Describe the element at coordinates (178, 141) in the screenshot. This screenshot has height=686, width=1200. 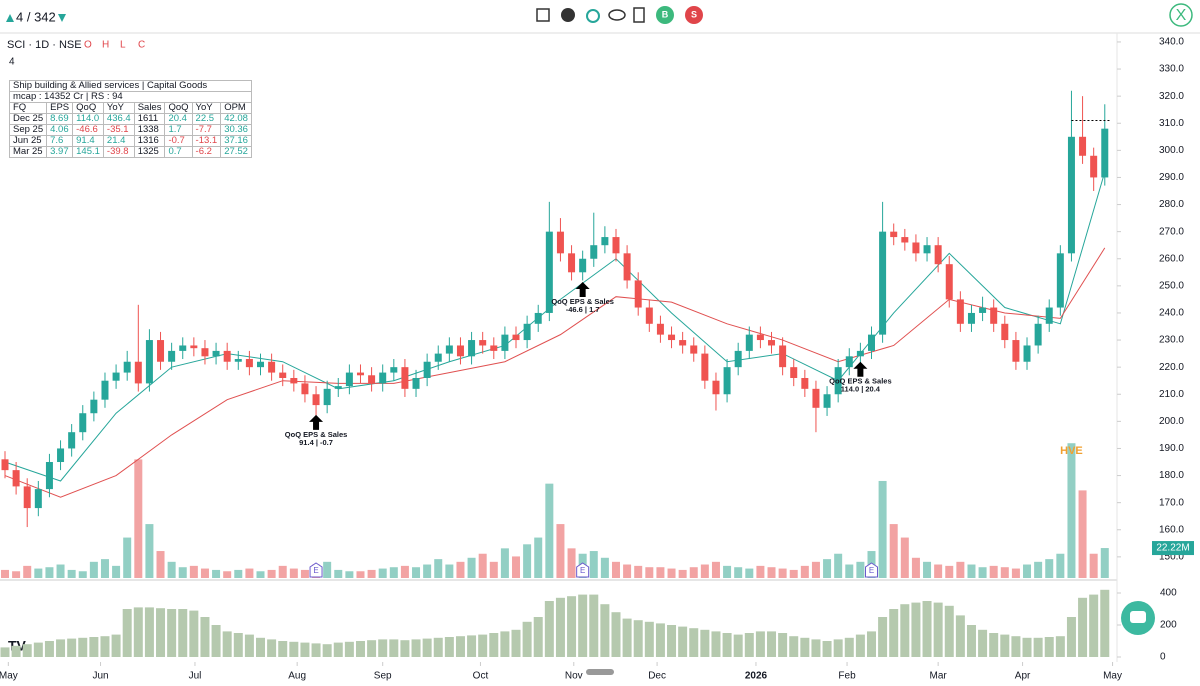
I see `table-cell: -0.7` at that location.